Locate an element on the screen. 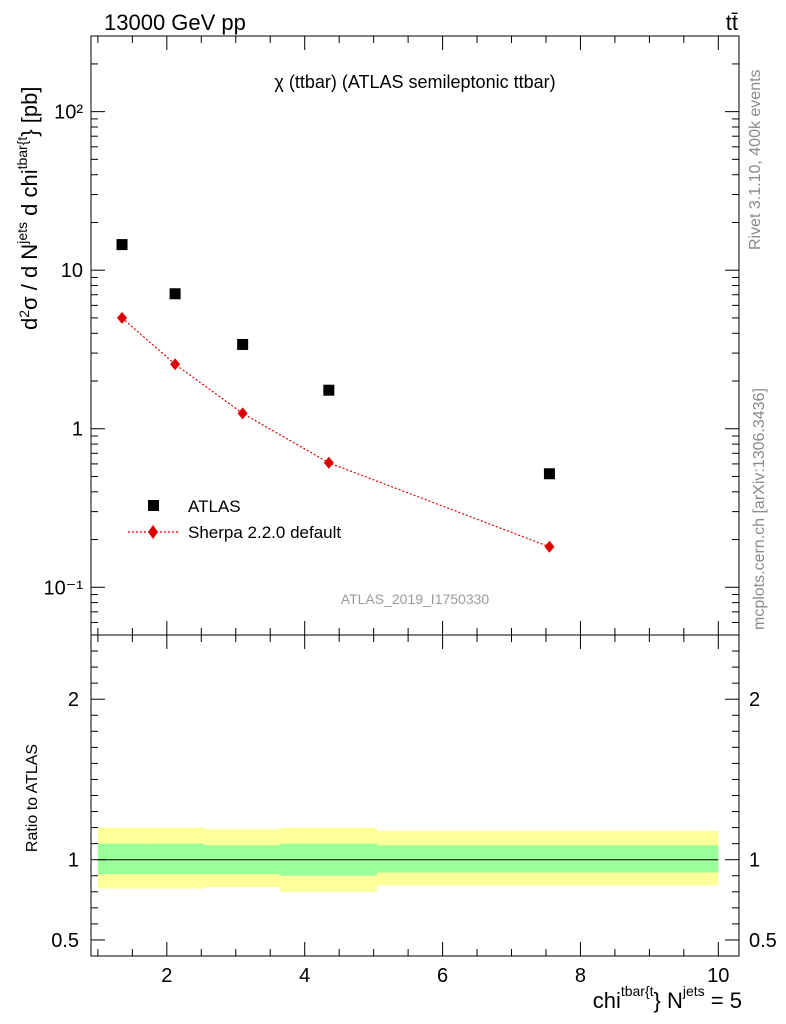  main-y-tick-label: 10 is located at coordinates (72, 271).